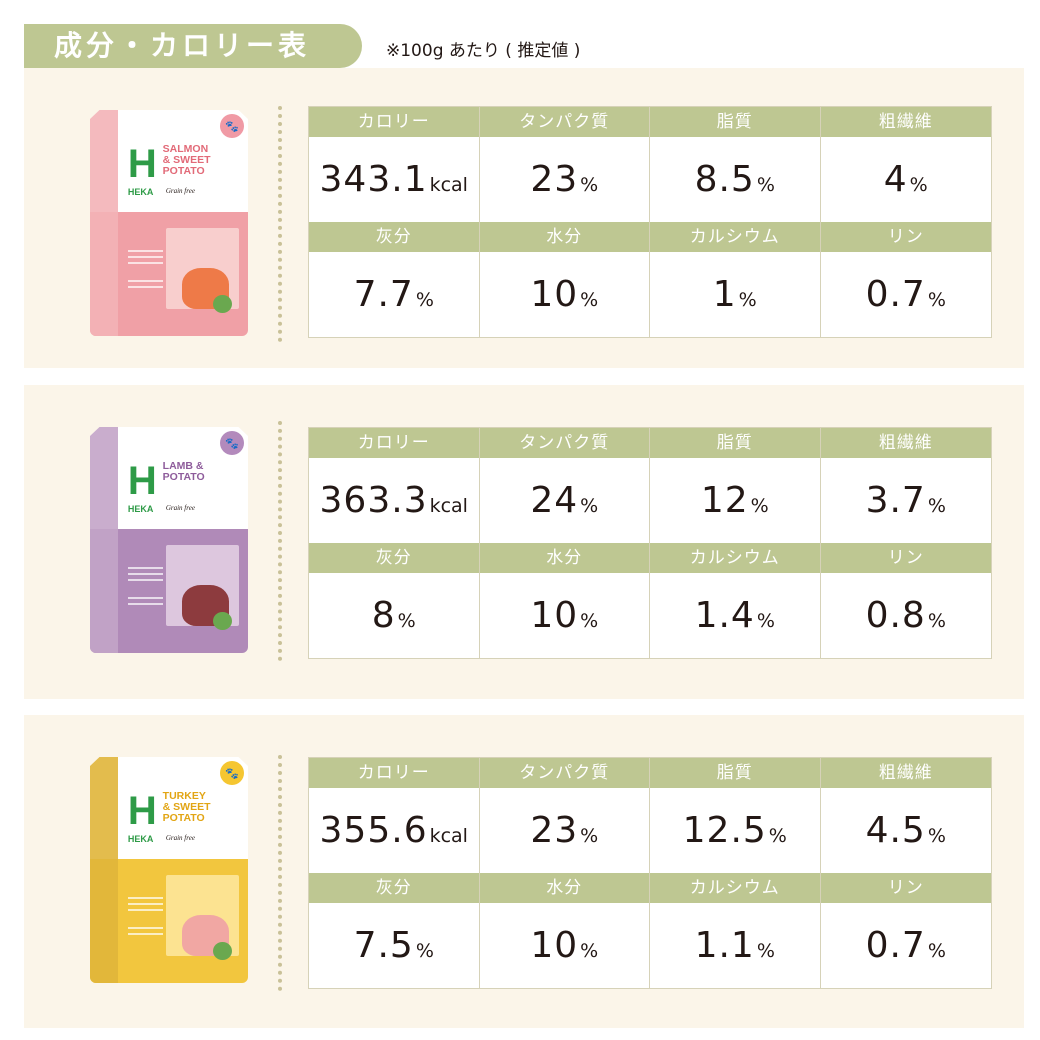 The width and height of the screenshot is (1040, 1040). What do you see at coordinates (186, 806) in the screenshot?
I see `product-name: TURKEY & SWEET POTATO` at bounding box center [186, 806].